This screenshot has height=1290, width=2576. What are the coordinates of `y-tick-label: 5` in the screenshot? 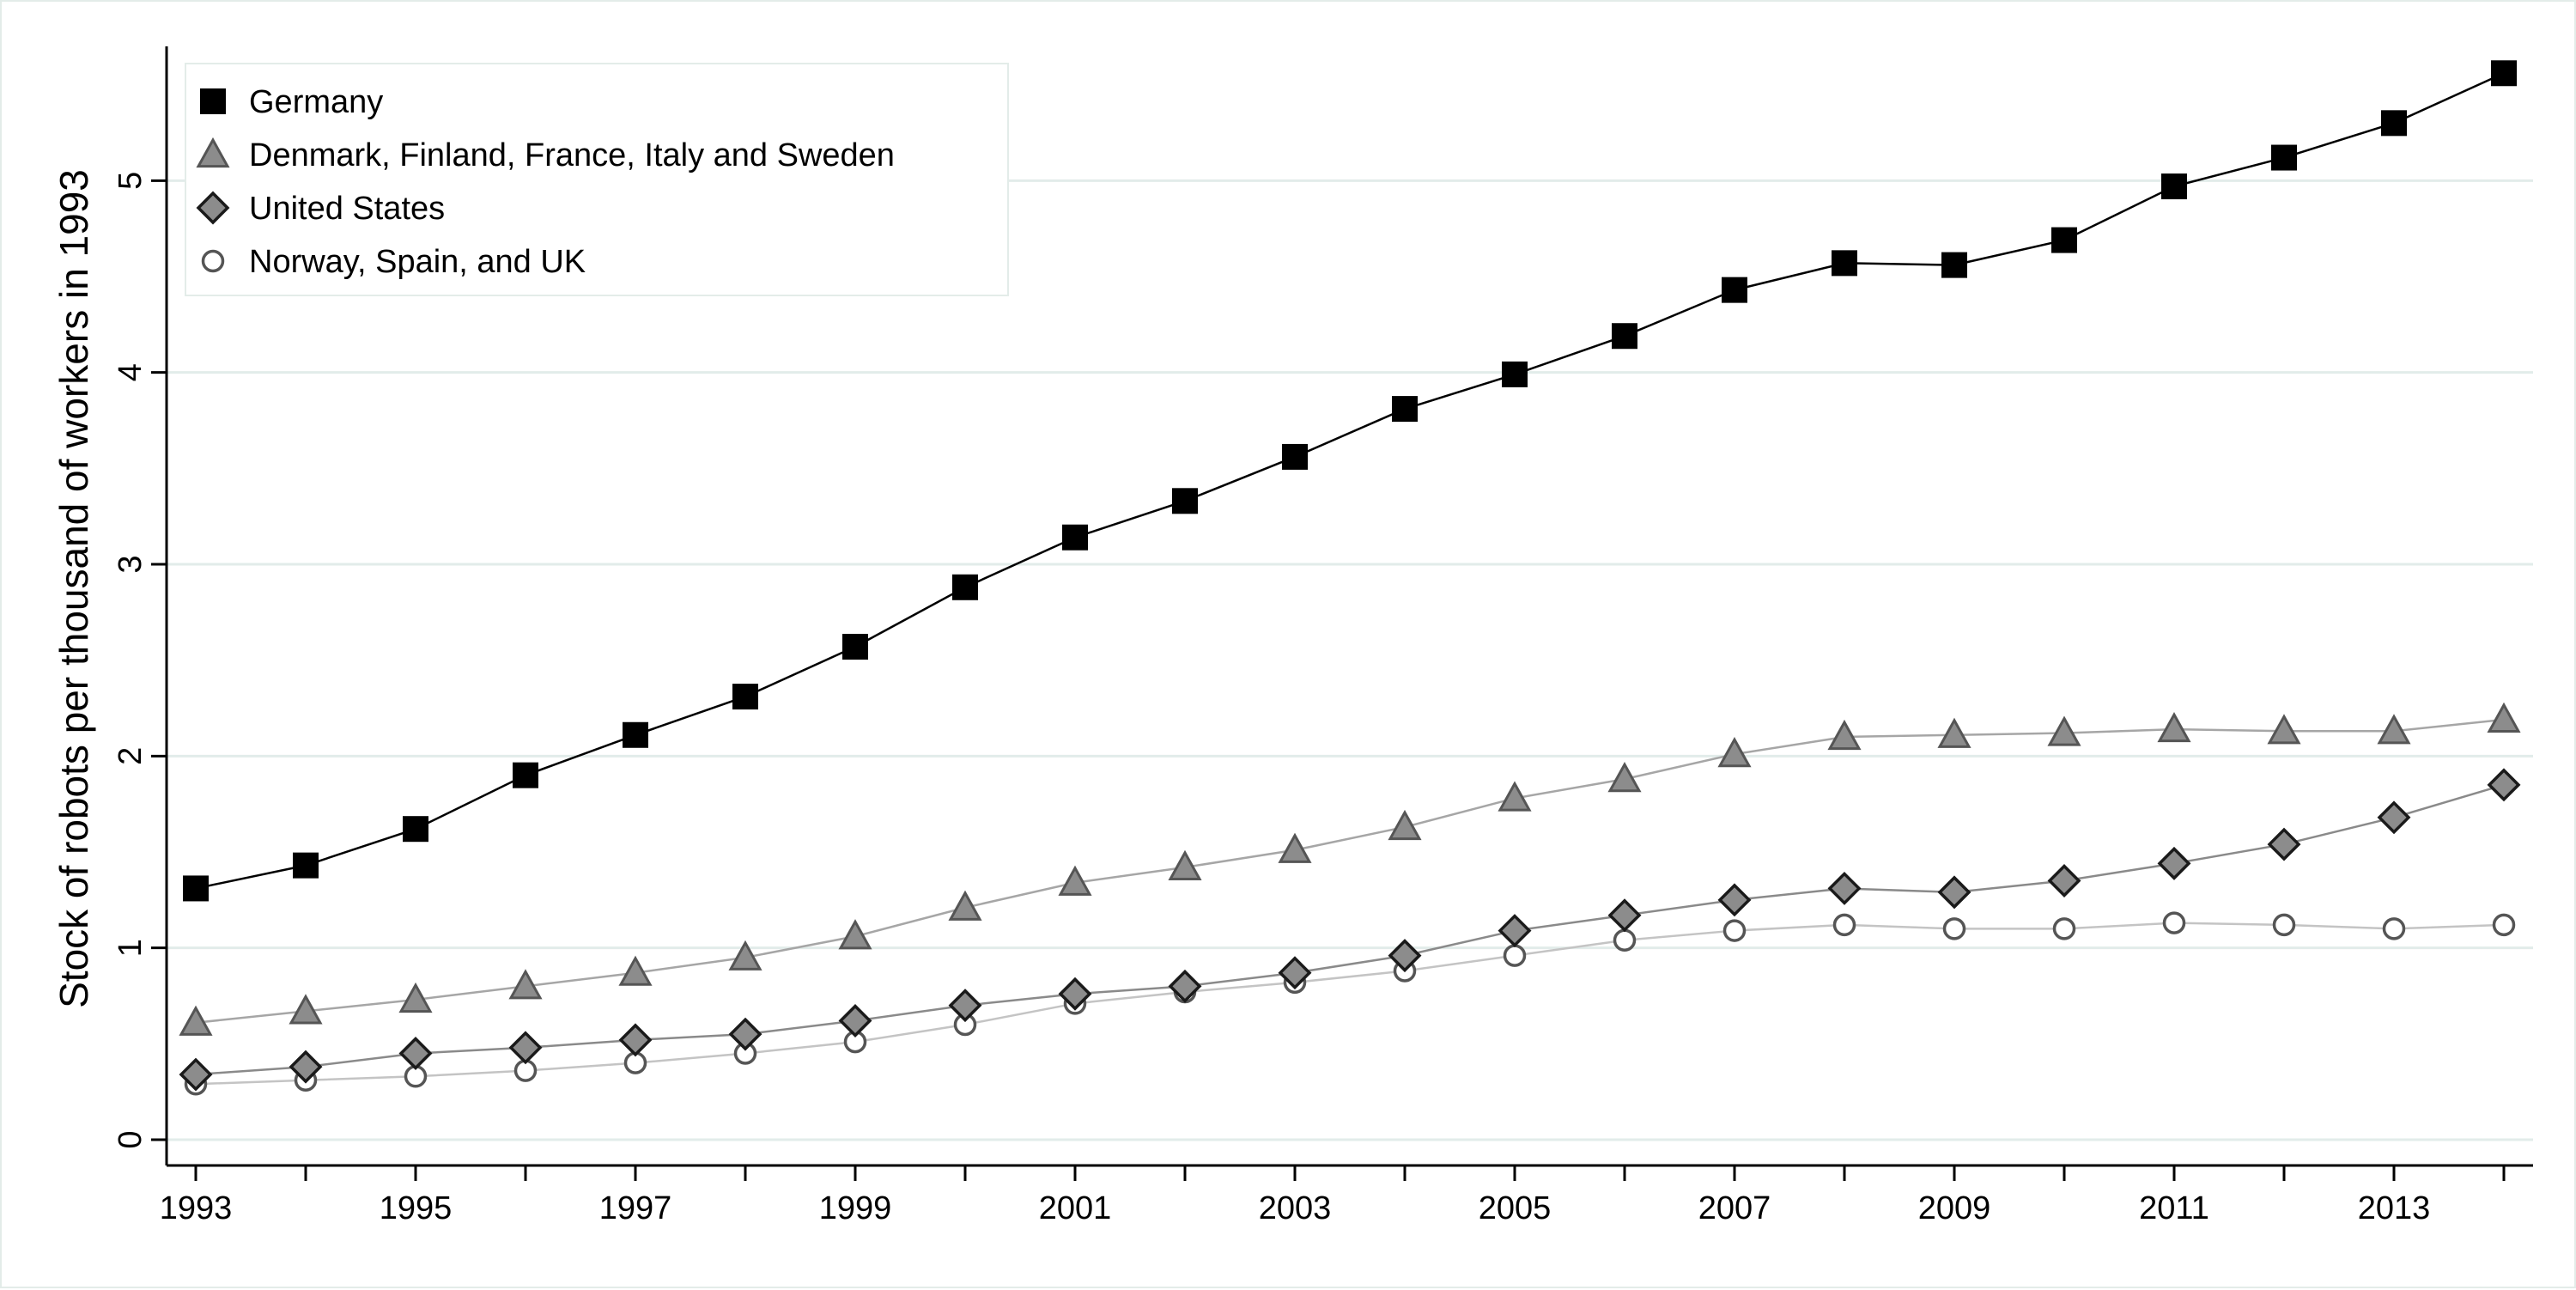 It's located at (130, 181).